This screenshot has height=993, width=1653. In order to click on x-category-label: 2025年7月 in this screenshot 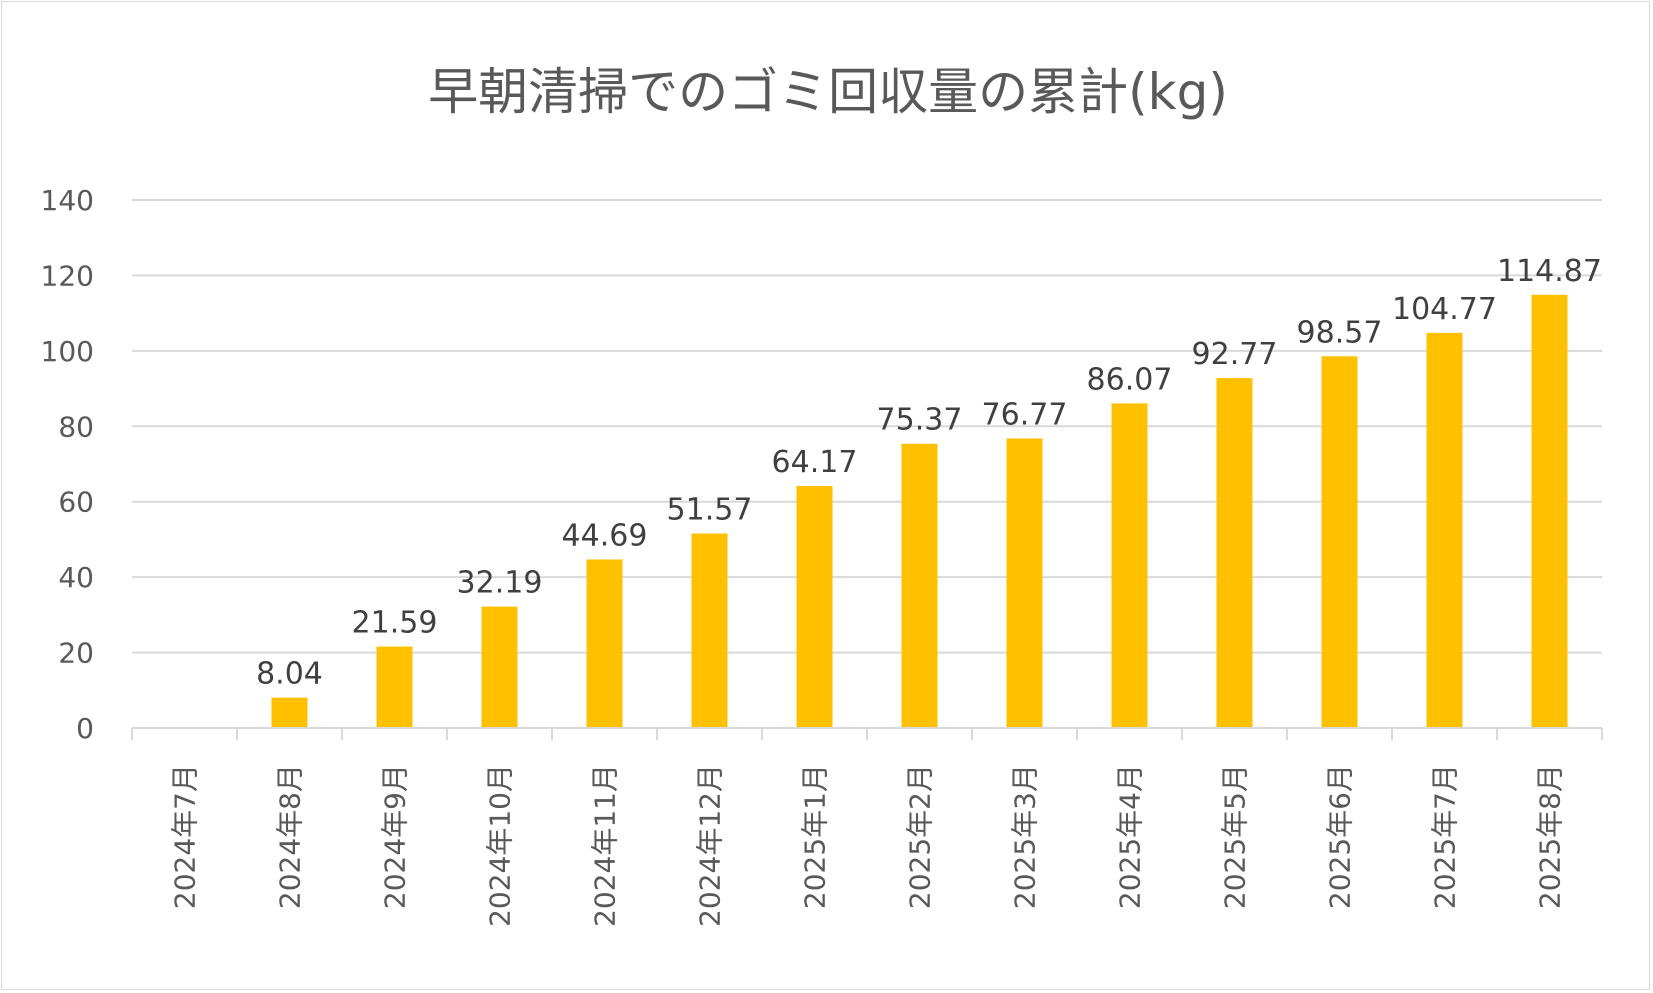, I will do `click(1445, 836)`.